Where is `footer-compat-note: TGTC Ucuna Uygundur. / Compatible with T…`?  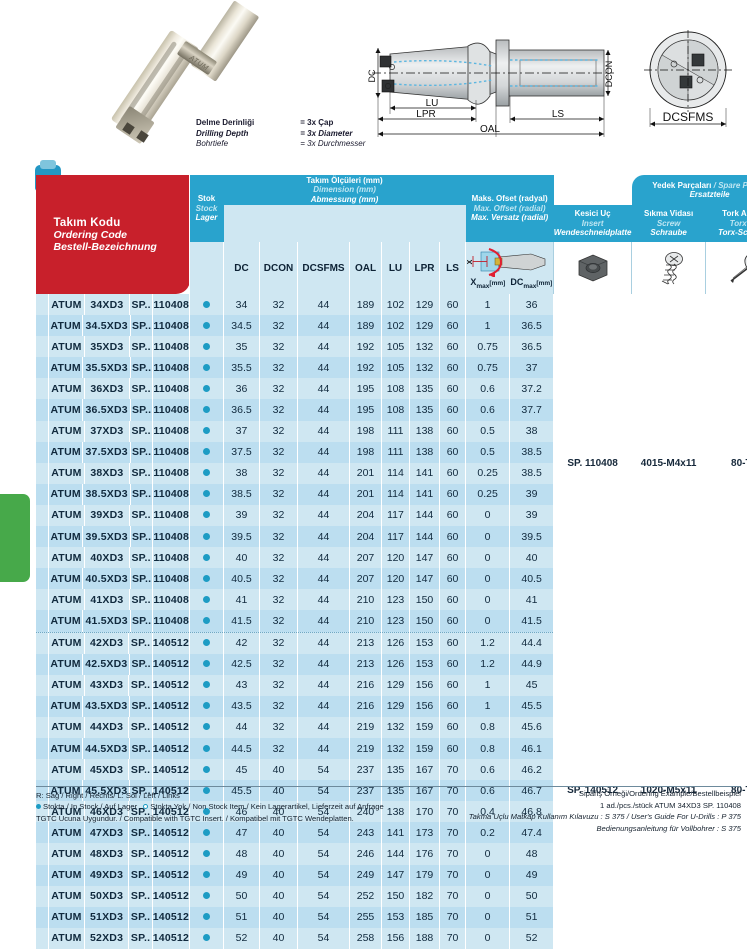 footer-compat-note: TGTC Ucuna Uygundur. / Compatible with T… is located at coordinates (246, 818).